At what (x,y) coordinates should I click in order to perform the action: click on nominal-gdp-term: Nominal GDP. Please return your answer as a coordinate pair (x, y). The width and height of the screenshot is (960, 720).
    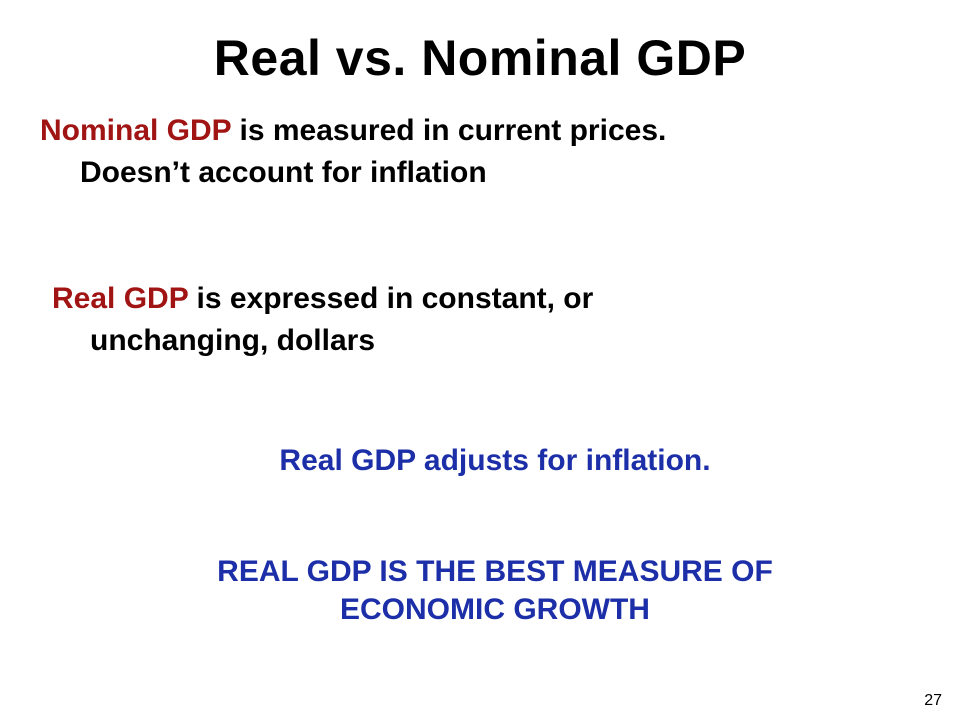
    Looking at the image, I should click on (136, 130).